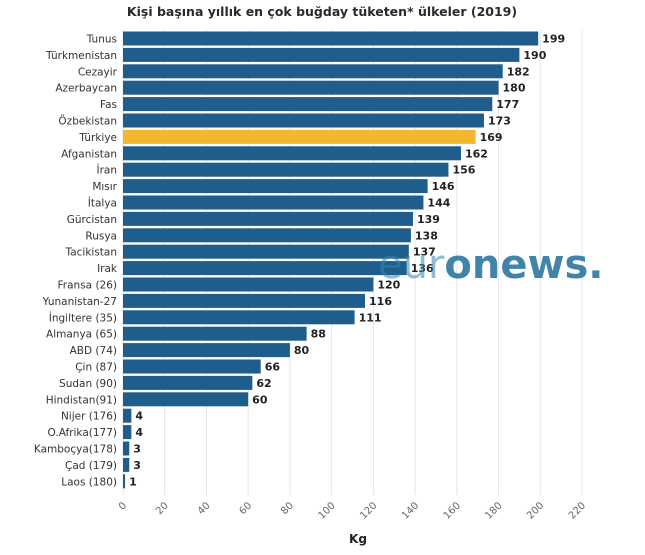  I want to click on x-tick-label: 140, so click(410, 510).